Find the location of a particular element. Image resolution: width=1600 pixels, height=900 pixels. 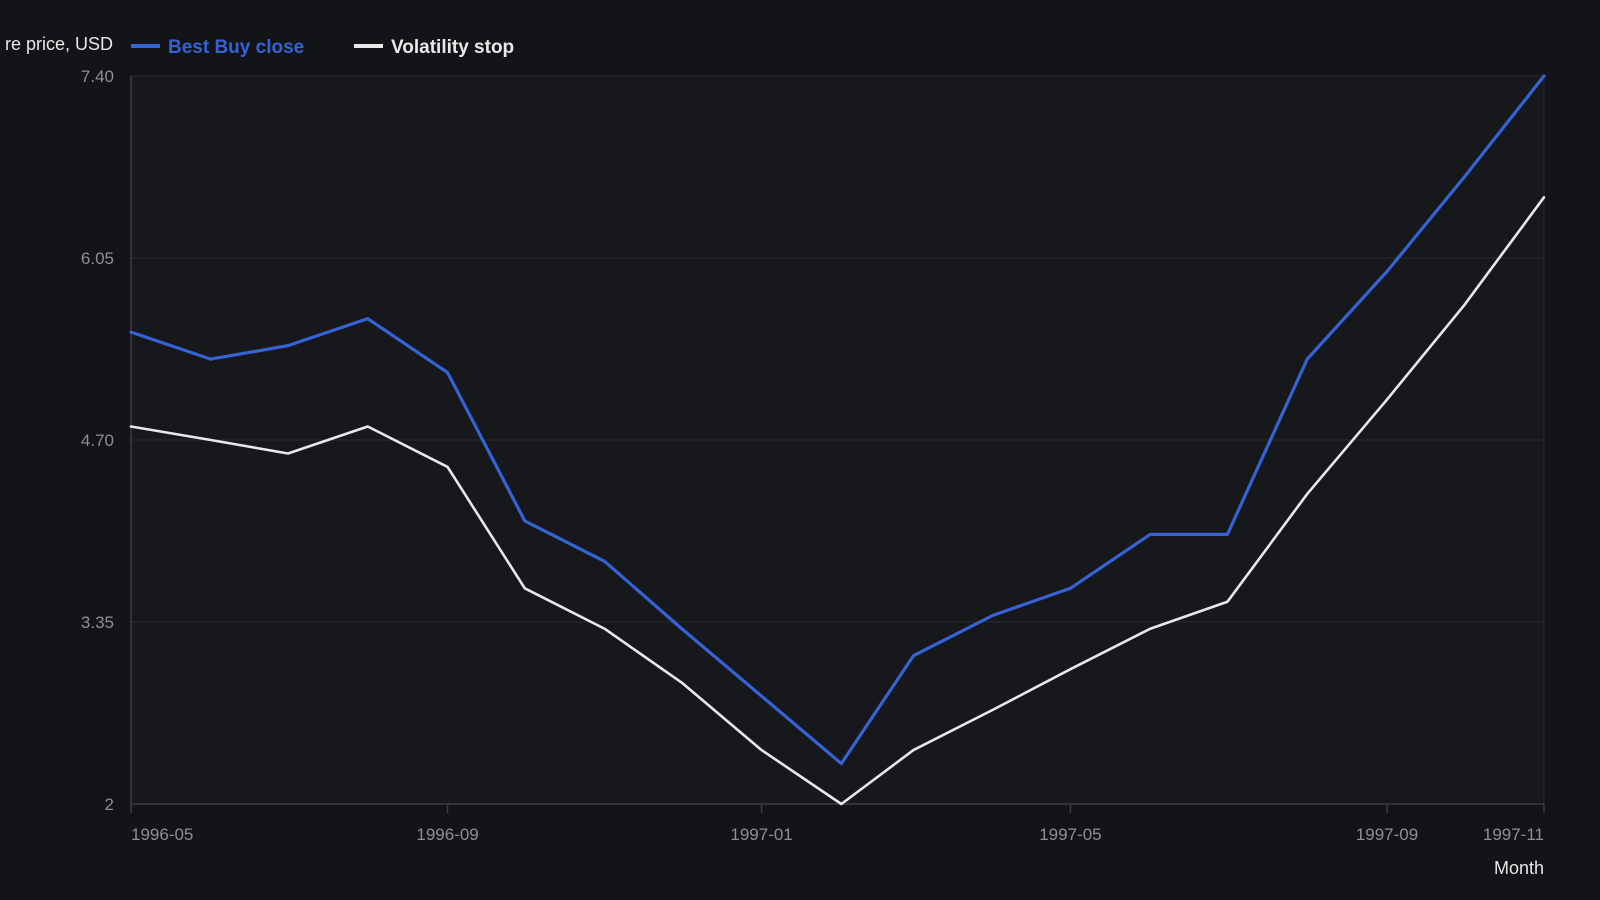

y-tick-label: 3.35 is located at coordinates (97, 622).